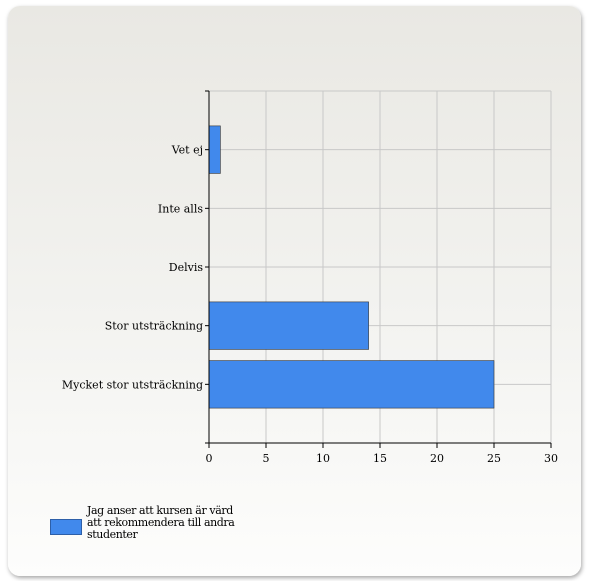  What do you see at coordinates (323, 458) in the screenshot?
I see `x-tick-label: 10` at bounding box center [323, 458].